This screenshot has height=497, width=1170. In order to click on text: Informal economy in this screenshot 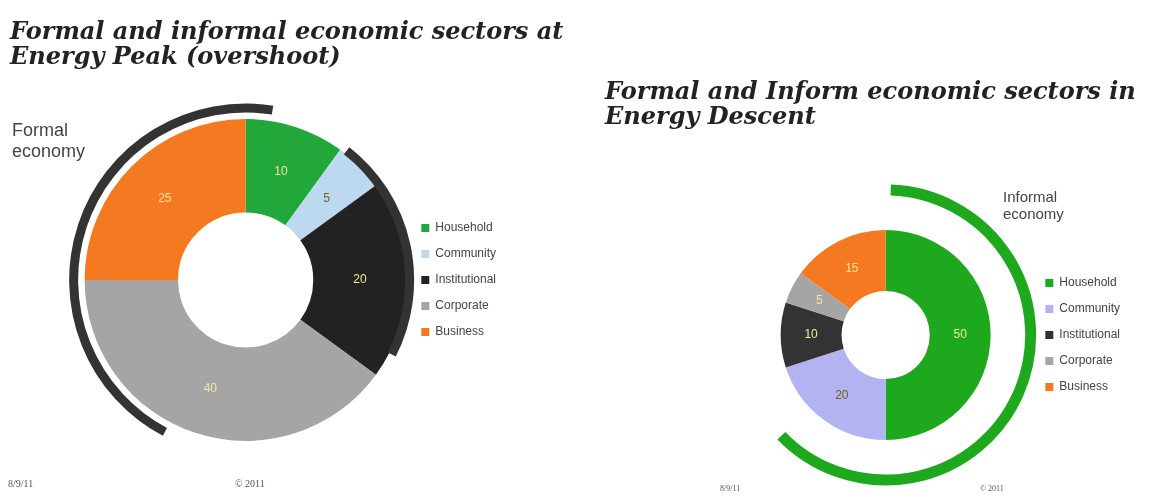, I will do `click(1034, 205)`.